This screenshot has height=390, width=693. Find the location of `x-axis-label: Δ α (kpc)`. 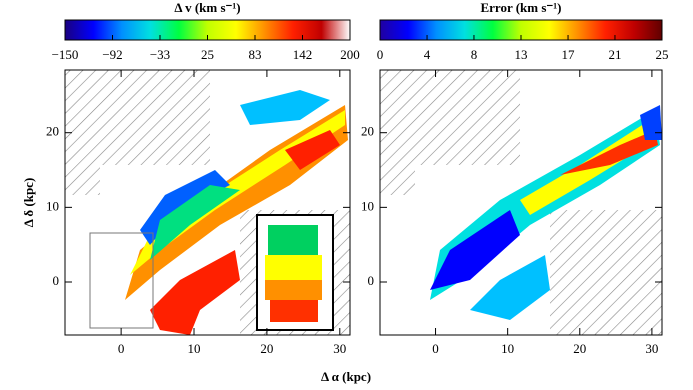

x-axis-label: Δ α (kpc) is located at coordinates (346, 376).